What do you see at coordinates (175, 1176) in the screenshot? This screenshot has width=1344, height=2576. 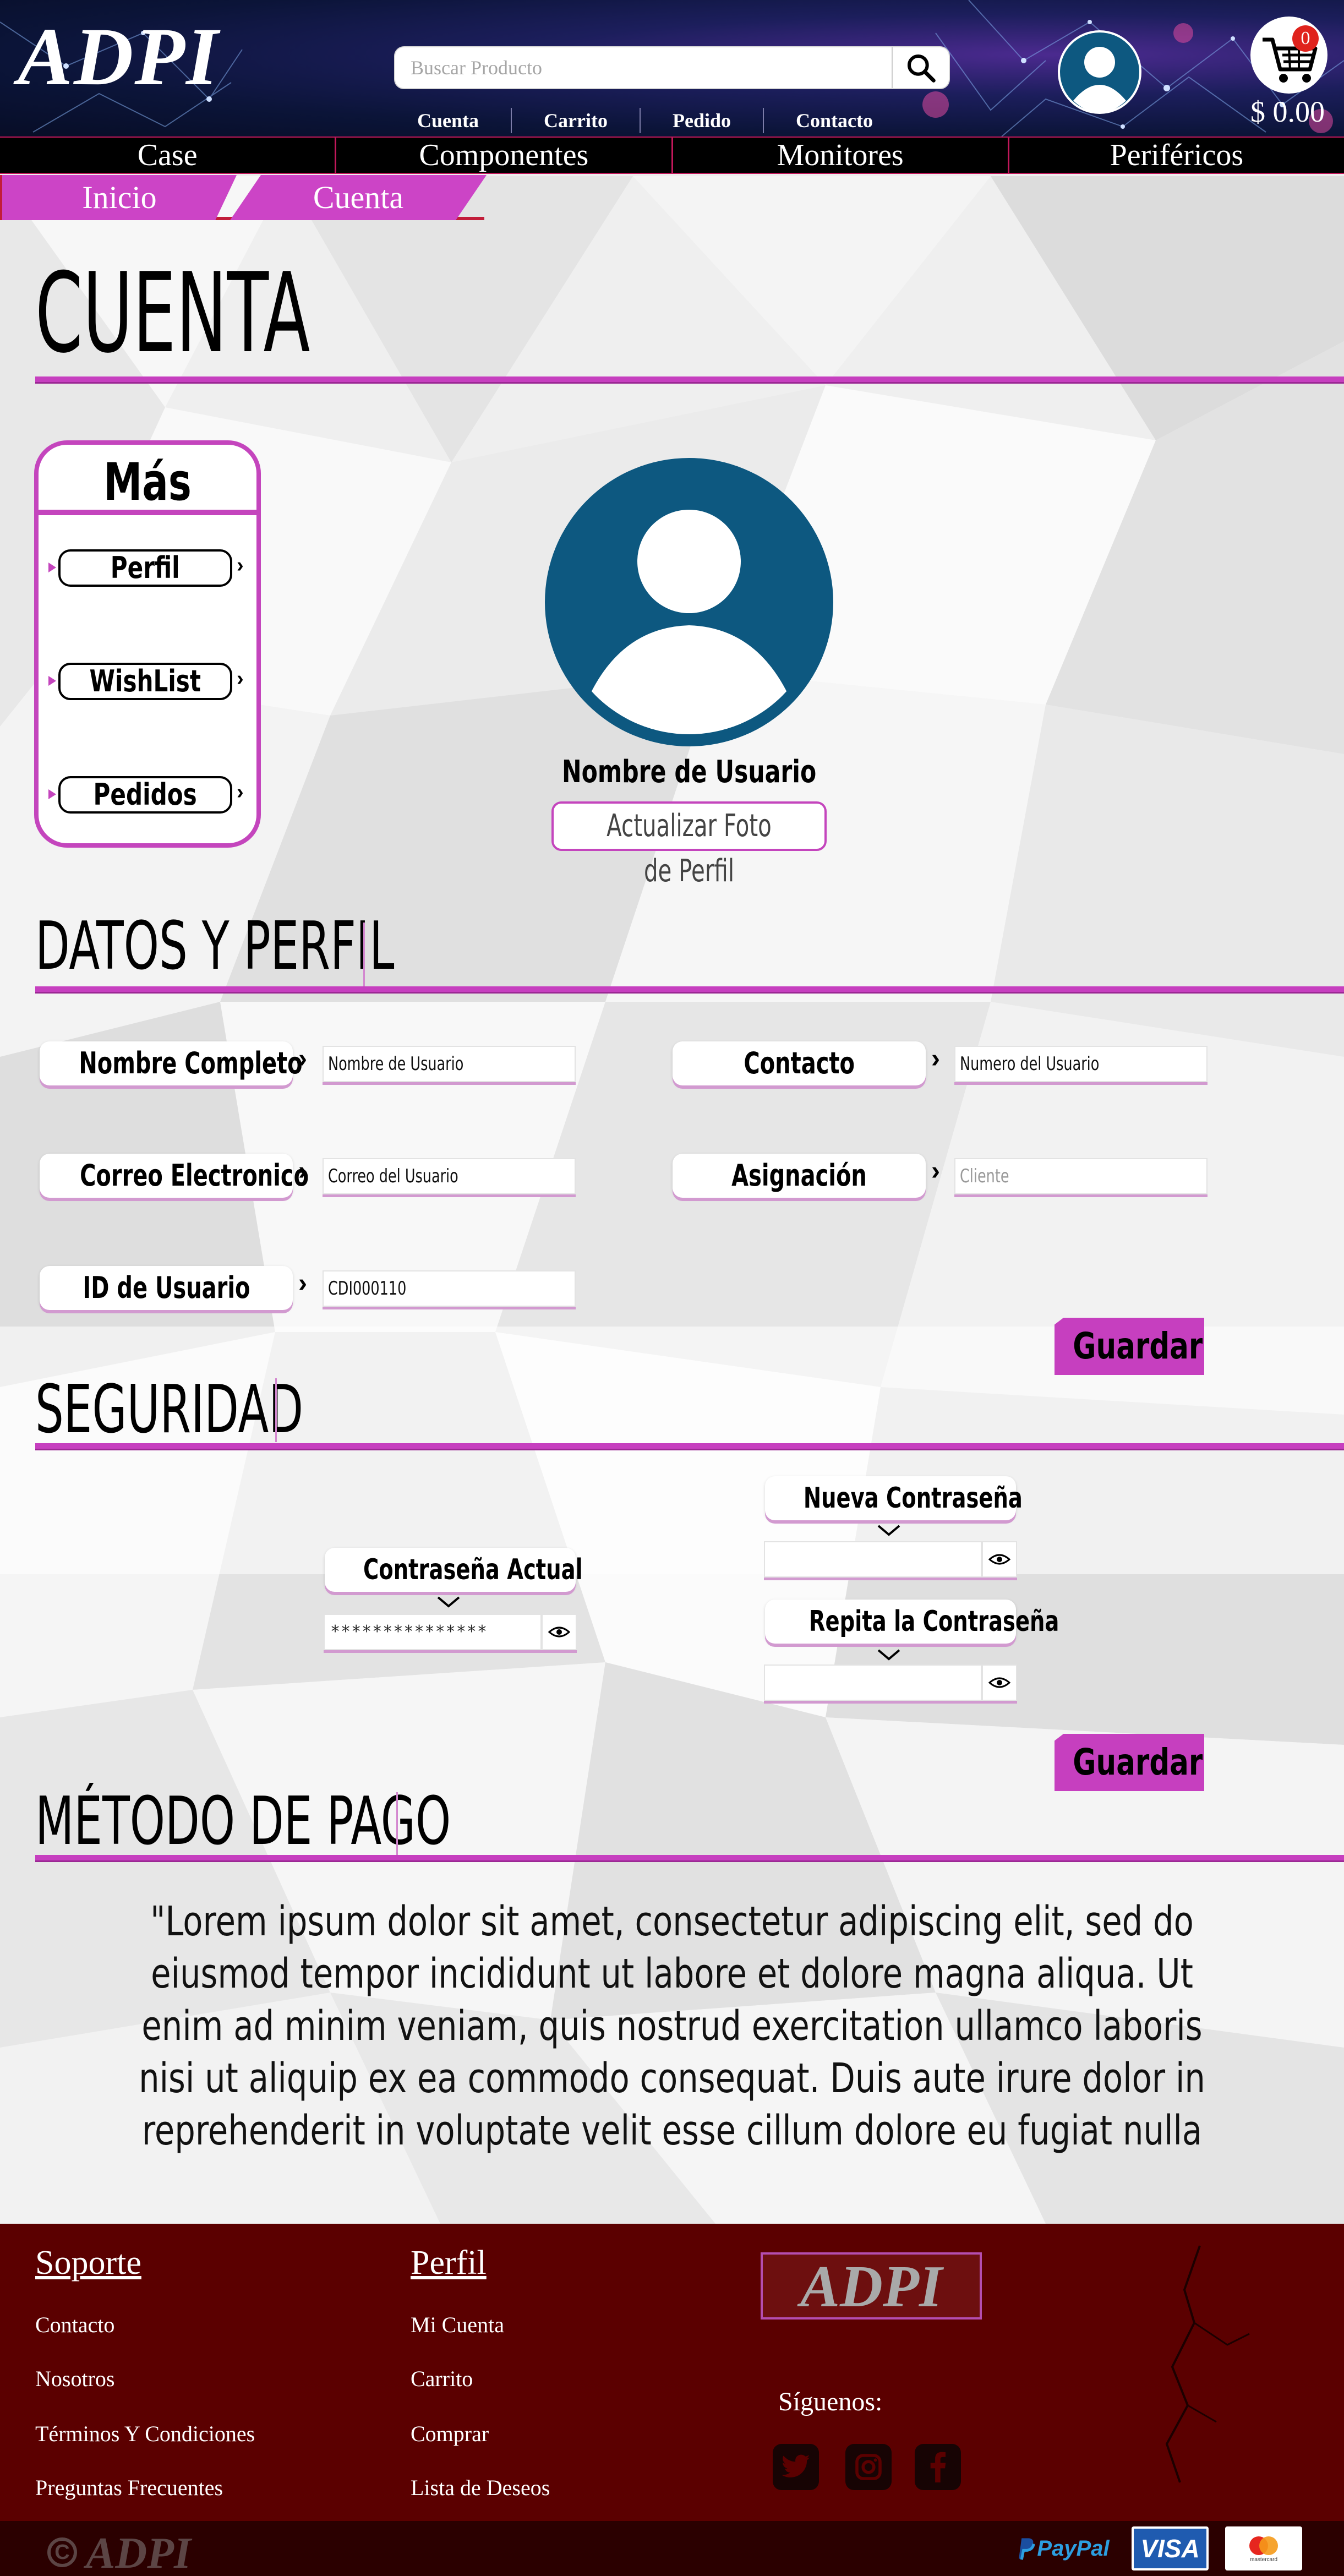 I see `label-correo-electronico: Correo Electronico` at bounding box center [175, 1176].